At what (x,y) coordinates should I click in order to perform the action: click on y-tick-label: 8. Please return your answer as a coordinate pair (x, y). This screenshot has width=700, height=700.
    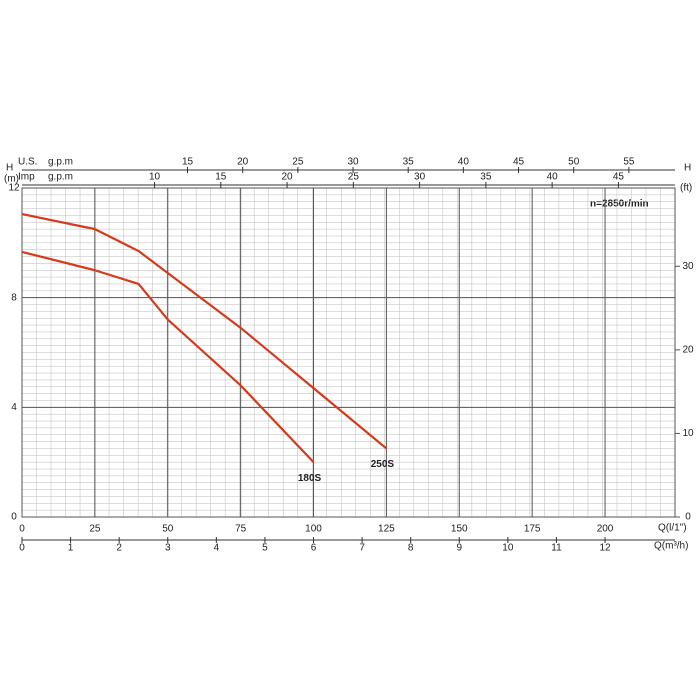
    Looking at the image, I should click on (14, 297).